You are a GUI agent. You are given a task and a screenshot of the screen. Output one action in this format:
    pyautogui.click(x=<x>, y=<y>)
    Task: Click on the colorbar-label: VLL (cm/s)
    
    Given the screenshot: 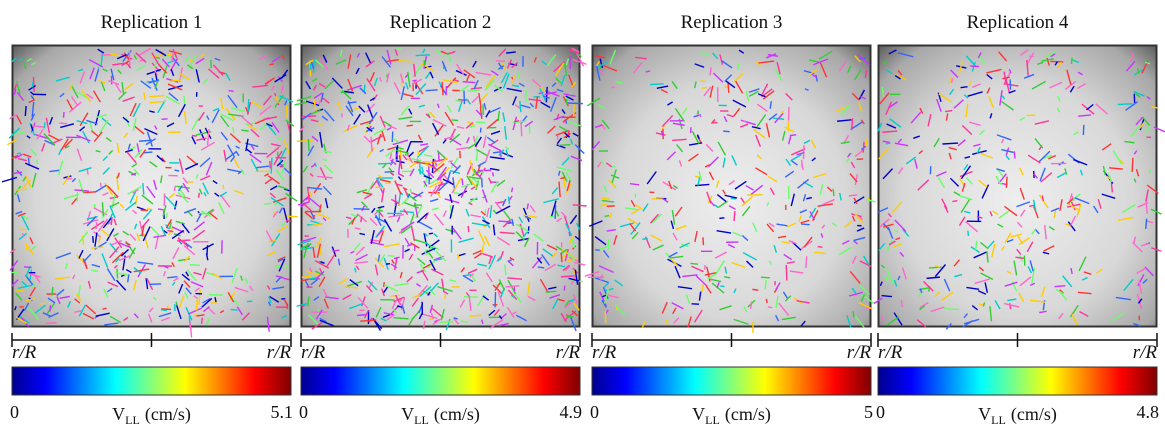 What is the action you would take?
    pyautogui.click(x=151, y=415)
    